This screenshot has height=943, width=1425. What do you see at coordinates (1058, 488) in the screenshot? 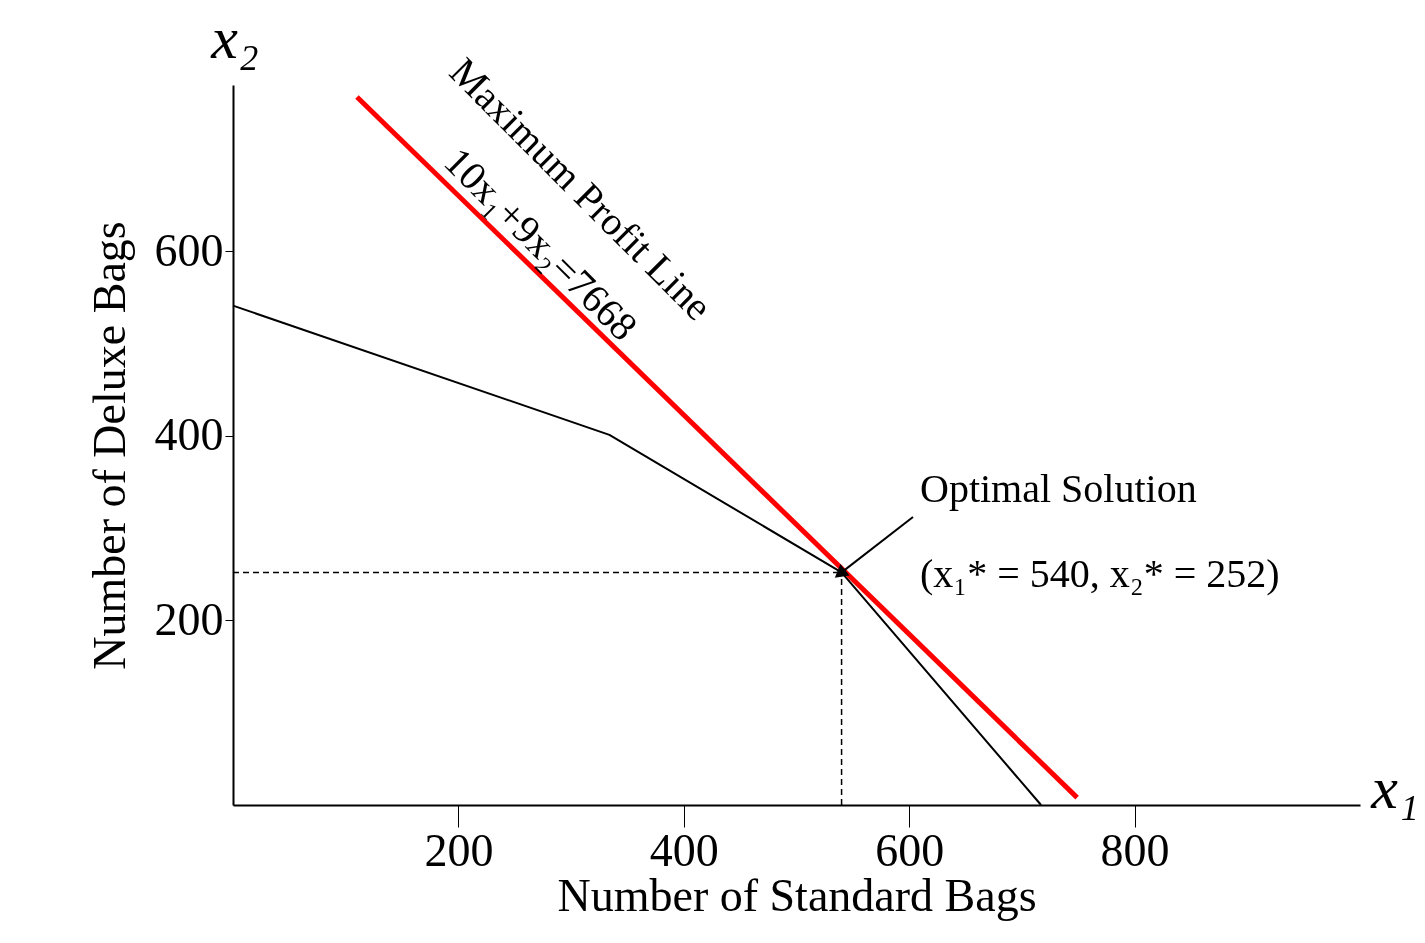
I see `annotation: Optimal Solution` at bounding box center [1058, 488].